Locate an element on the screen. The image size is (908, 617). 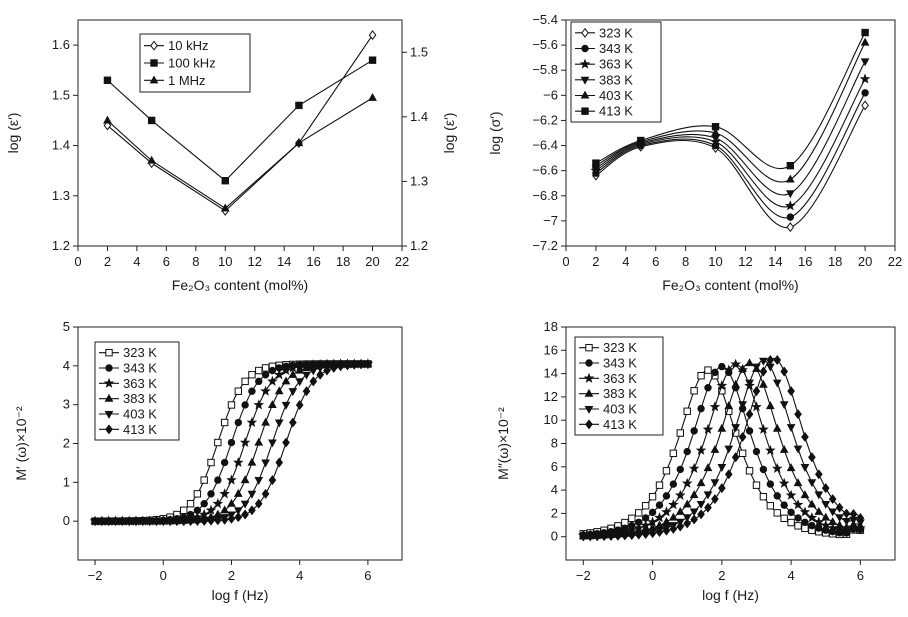
series-100-kHz is located at coordinates (240, 120).